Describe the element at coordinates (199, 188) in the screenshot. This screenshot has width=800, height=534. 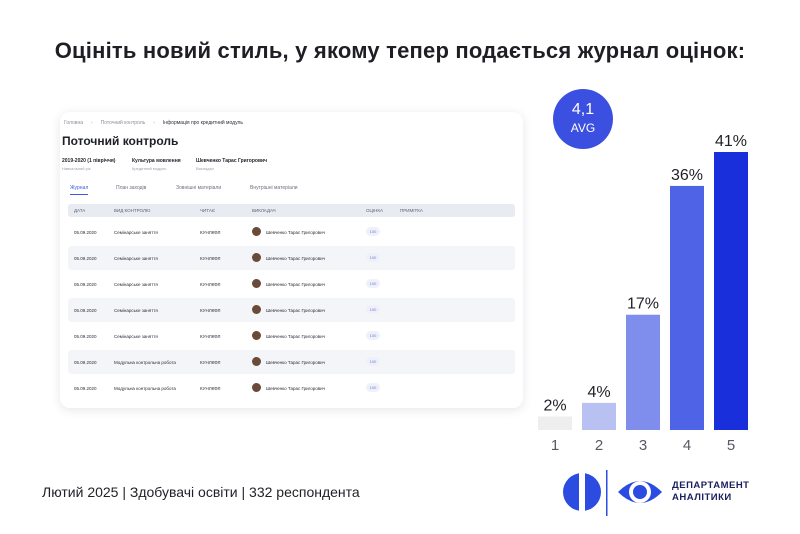
I see `tab-external: Зовнішні матеріали` at that location.